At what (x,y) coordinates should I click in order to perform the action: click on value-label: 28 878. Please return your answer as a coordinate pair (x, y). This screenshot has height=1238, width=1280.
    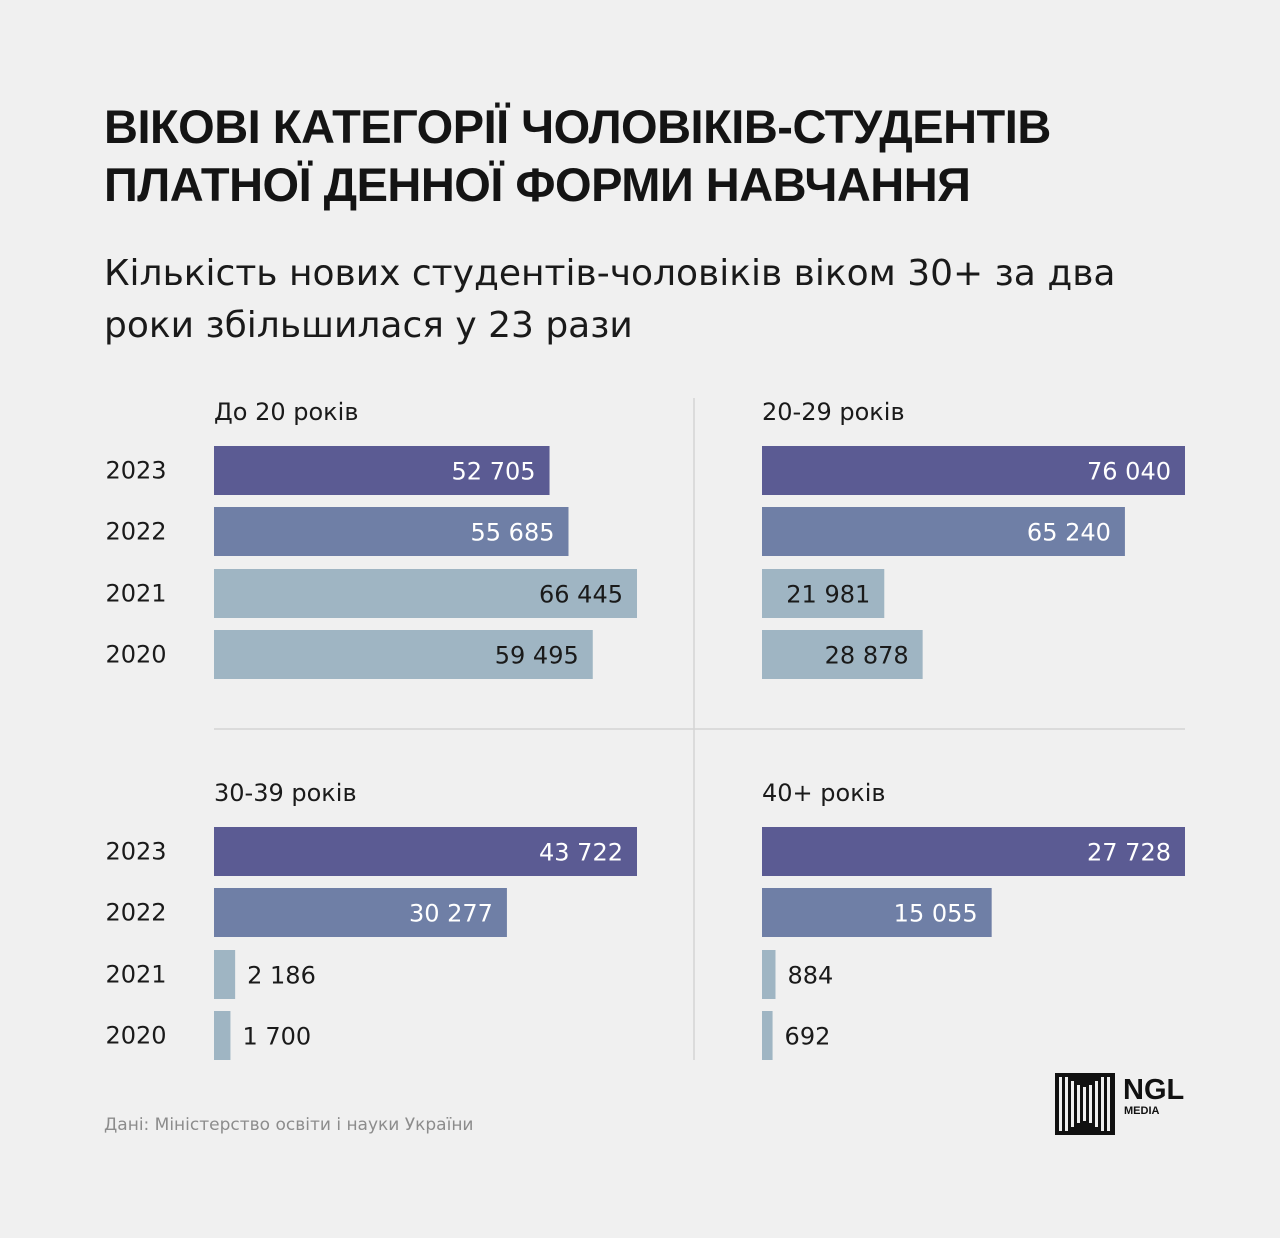
    Looking at the image, I should click on (867, 656).